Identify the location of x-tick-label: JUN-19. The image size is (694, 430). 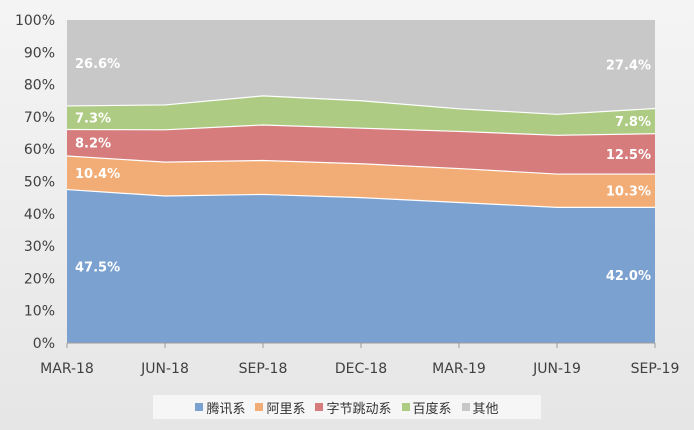
(556, 369).